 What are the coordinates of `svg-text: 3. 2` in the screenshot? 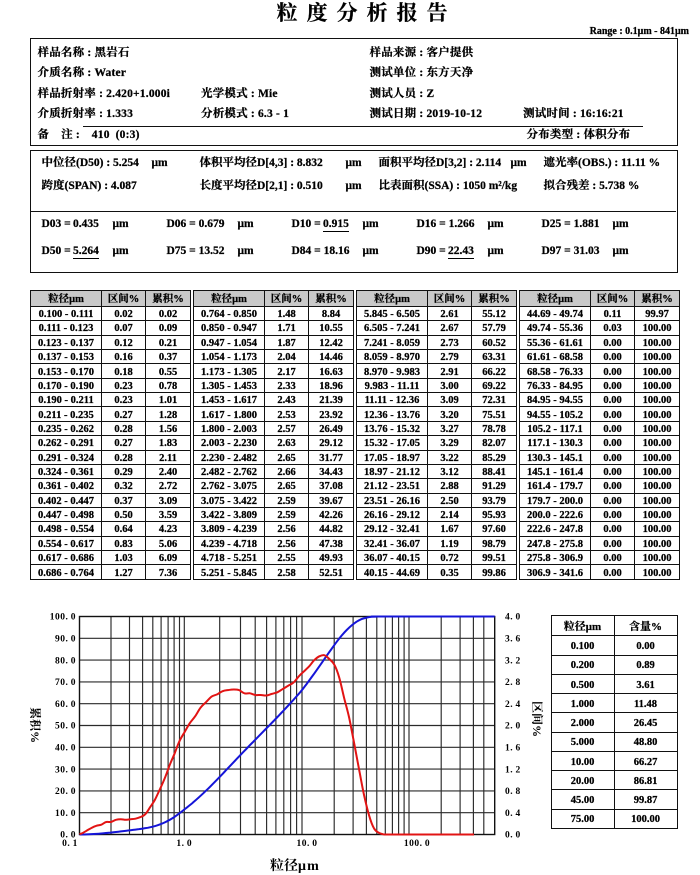 It's located at (513, 659).